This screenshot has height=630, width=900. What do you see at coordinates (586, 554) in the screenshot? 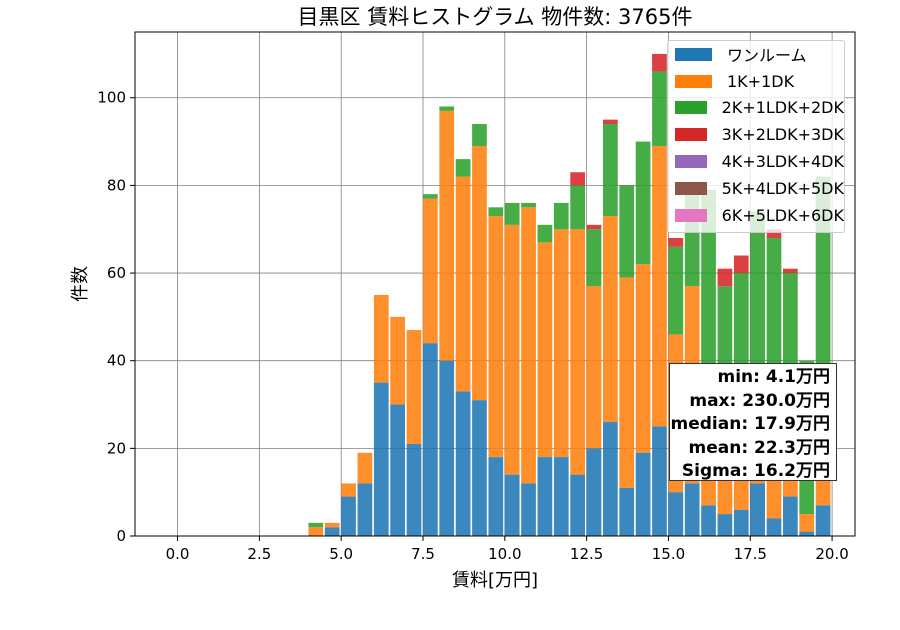
I see `x-tick-label: 12.5` at bounding box center [586, 554].